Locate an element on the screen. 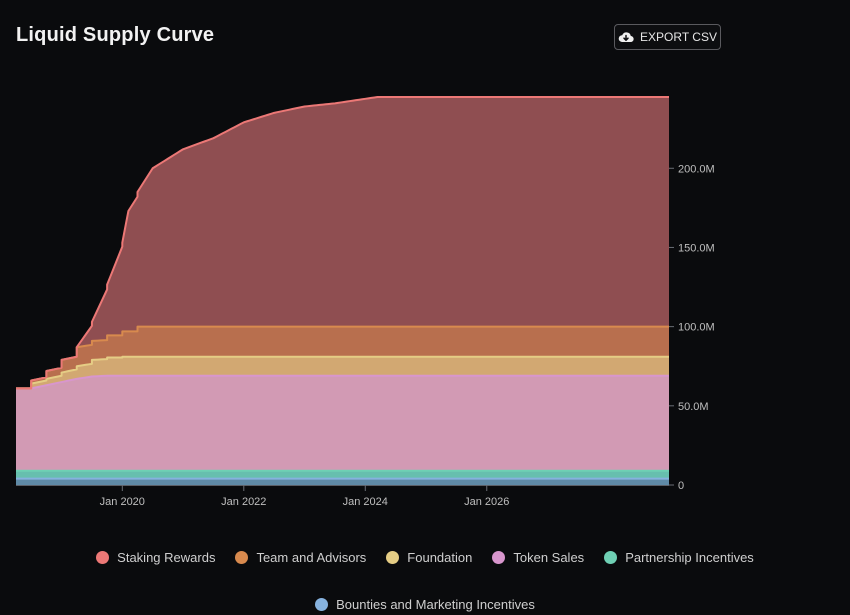 This screenshot has height=615, width=850. cloud-download-icon is located at coordinates (626, 37).